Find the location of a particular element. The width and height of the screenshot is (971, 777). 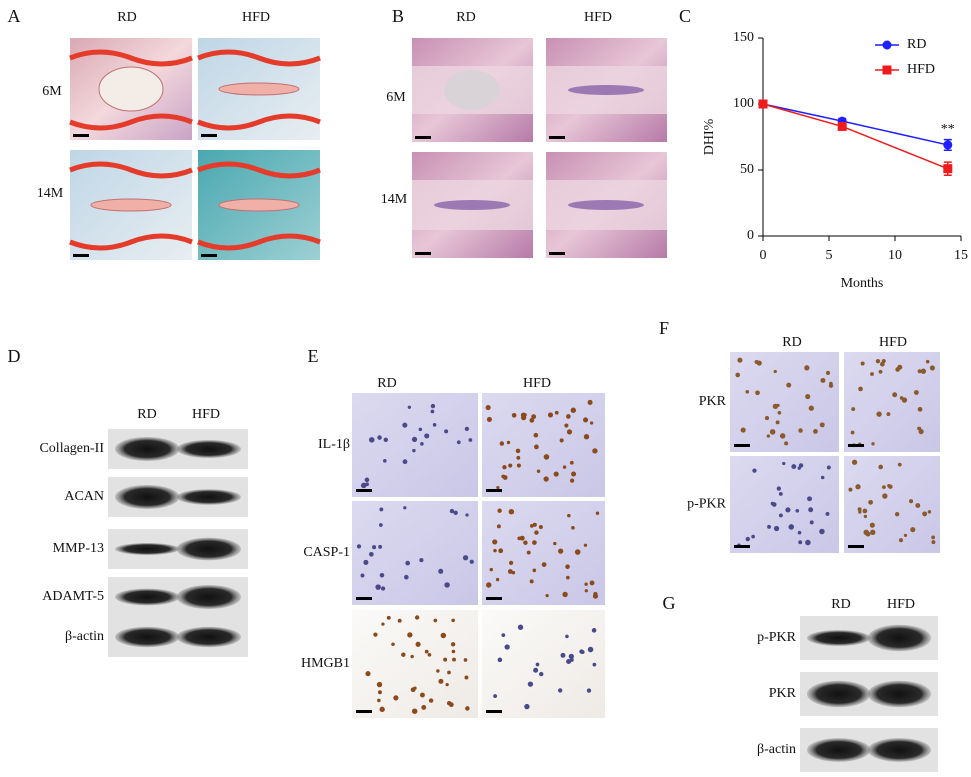

row-label: MMP-13 is located at coordinates (78, 548).